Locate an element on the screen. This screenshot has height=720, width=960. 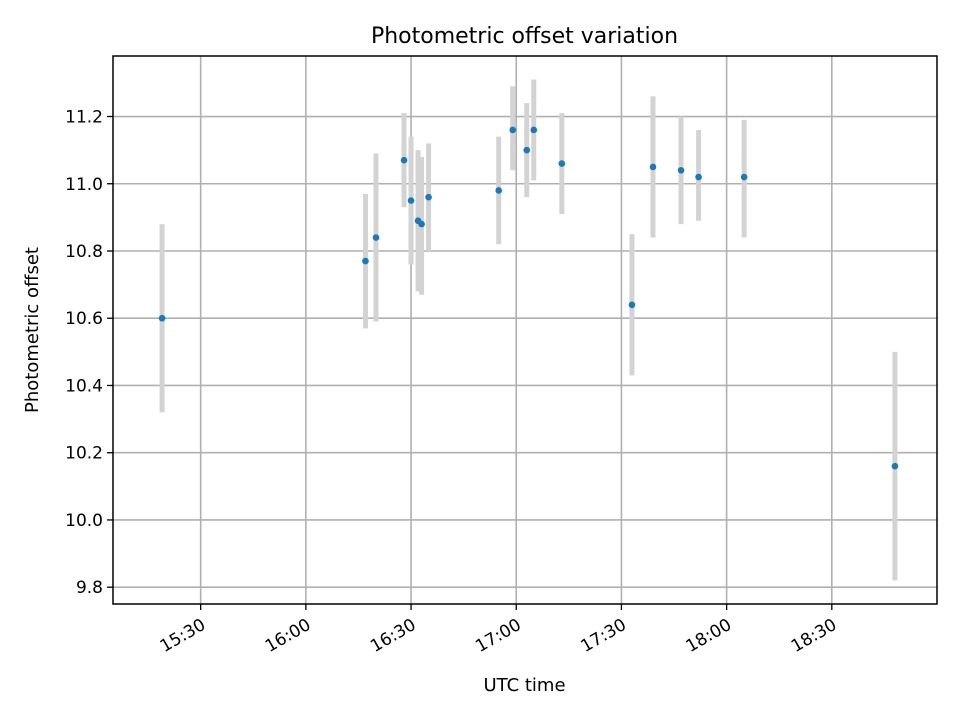
x-tick-label: 17:30 is located at coordinates (603, 636).